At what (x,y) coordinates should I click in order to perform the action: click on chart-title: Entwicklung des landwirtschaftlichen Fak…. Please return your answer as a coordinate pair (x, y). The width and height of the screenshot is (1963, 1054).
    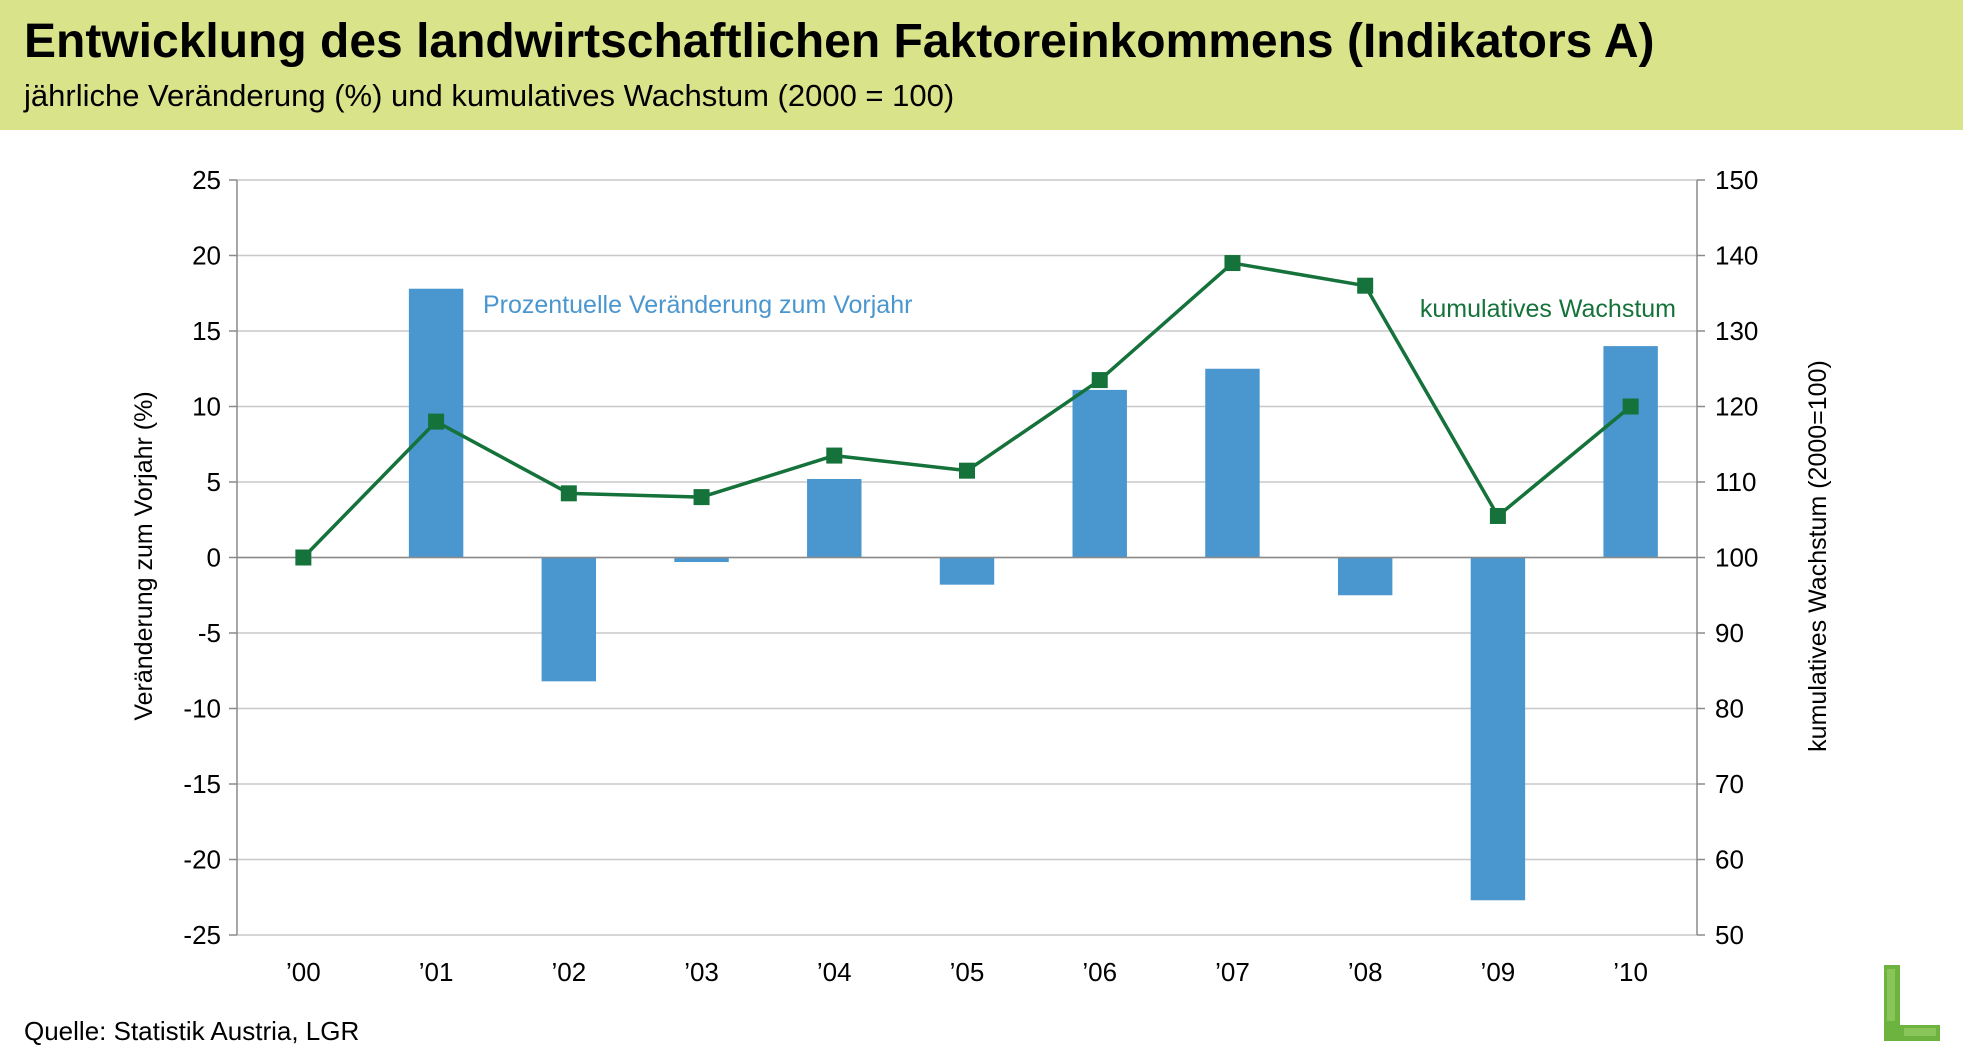
    Looking at the image, I should click on (839, 41).